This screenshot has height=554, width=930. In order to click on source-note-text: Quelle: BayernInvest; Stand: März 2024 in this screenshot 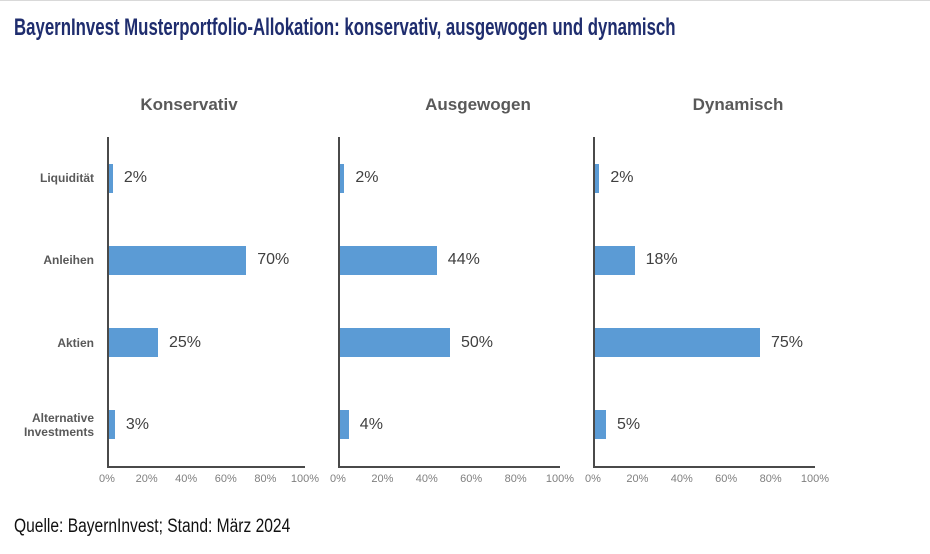, I will do `click(152, 526)`.